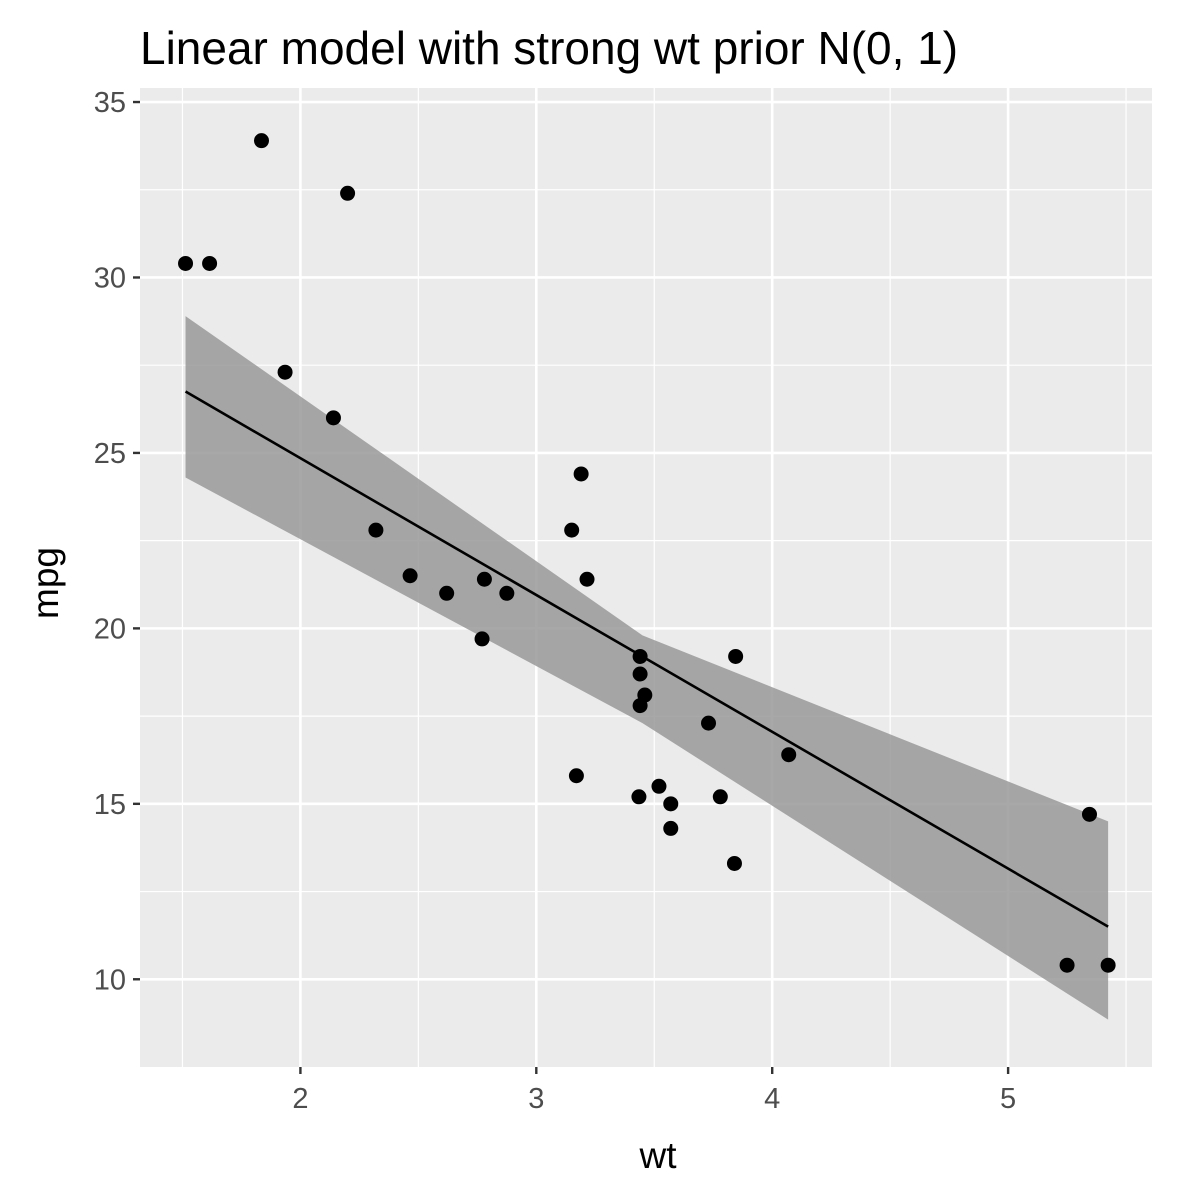  What do you see at coordinates (654, 1091) in the screenshot?
I see `x-axis: 2 3 4 5` at bounding box center [654, 1091].